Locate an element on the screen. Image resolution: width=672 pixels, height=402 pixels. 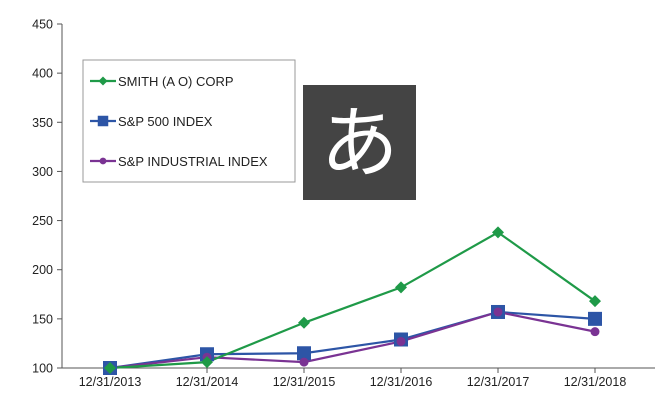
glyph-overlay: あ is located at coordinates (359, 142).